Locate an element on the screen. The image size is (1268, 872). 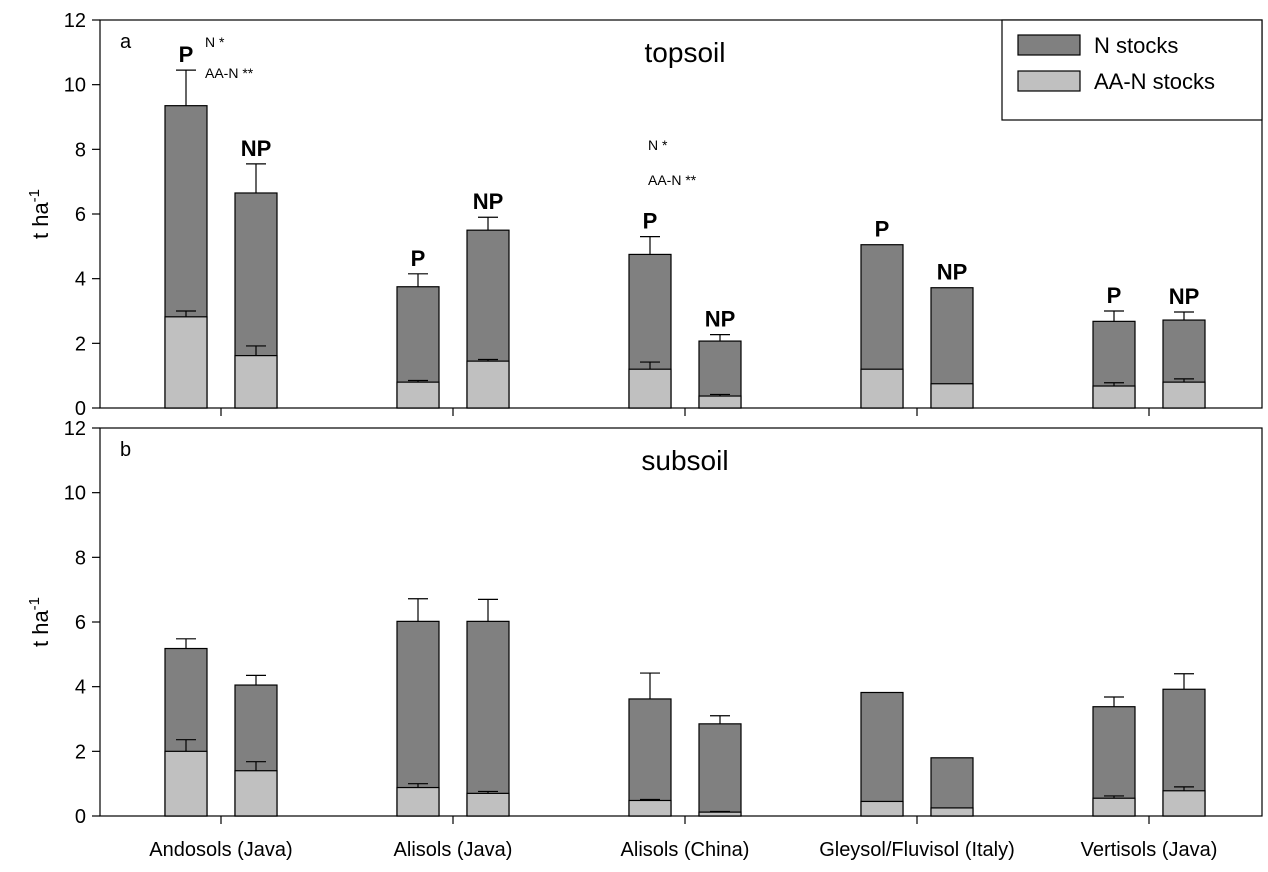
x-tick-label: Andosols (Java) is located at coordinates (220, 850).